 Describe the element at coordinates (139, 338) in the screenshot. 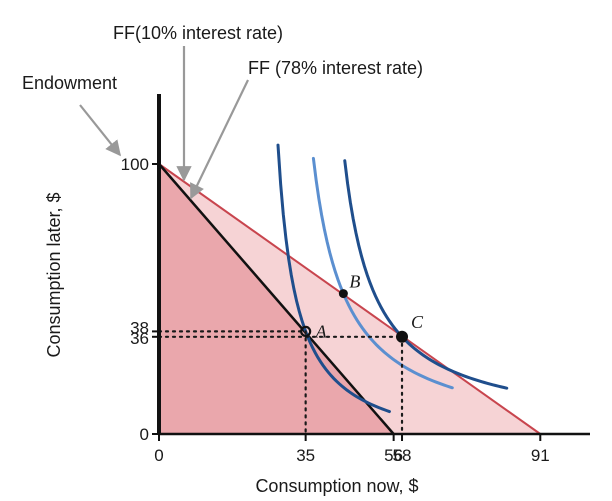

I see `y-tick-label: 36` at that location.